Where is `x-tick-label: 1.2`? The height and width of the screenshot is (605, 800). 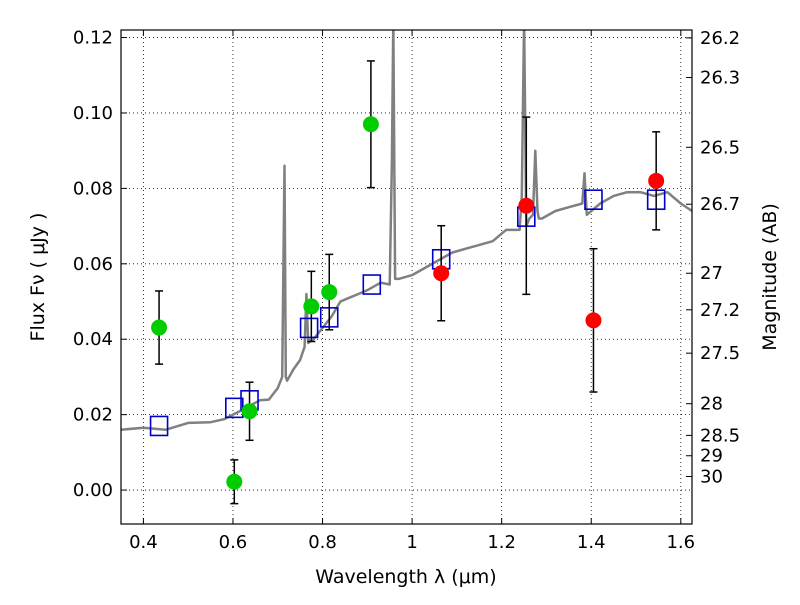
x-tick-label: 1.2 is located at coordinates (501, 542).